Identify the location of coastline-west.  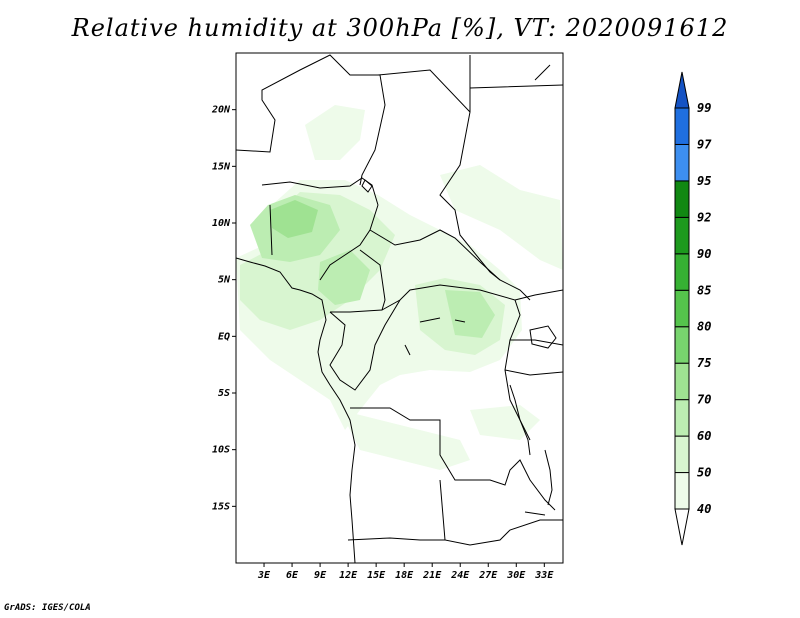
(296, 410).